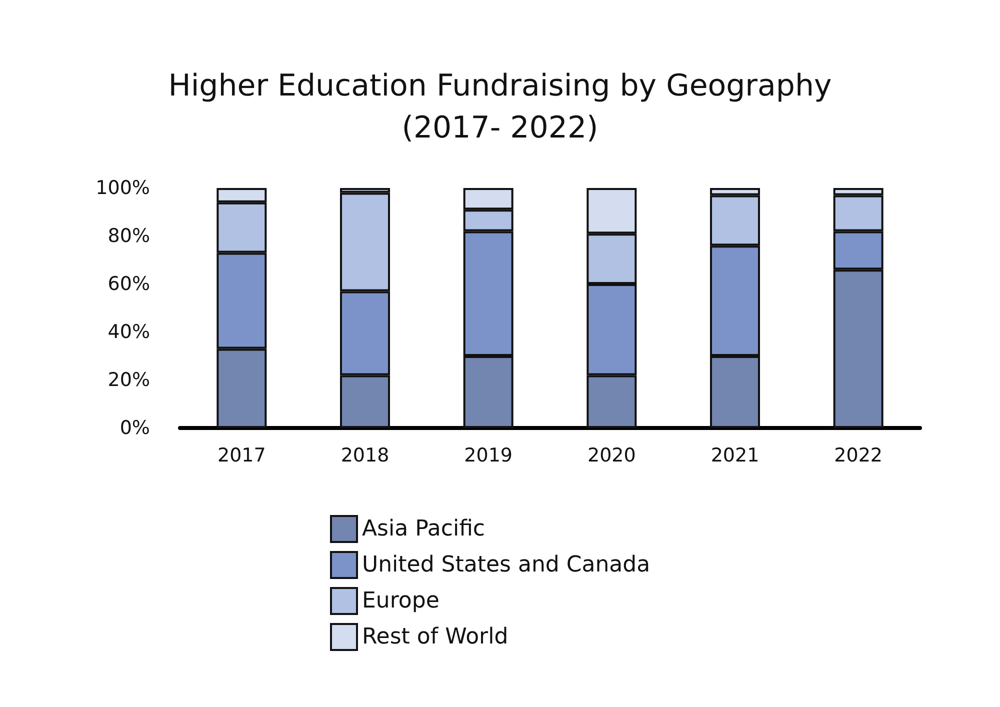 This screenshot has height=707, width=1000. Describe the element at coordinates (129, 332) in the screenshot. I see `y-tick-label: 40%` at that location.